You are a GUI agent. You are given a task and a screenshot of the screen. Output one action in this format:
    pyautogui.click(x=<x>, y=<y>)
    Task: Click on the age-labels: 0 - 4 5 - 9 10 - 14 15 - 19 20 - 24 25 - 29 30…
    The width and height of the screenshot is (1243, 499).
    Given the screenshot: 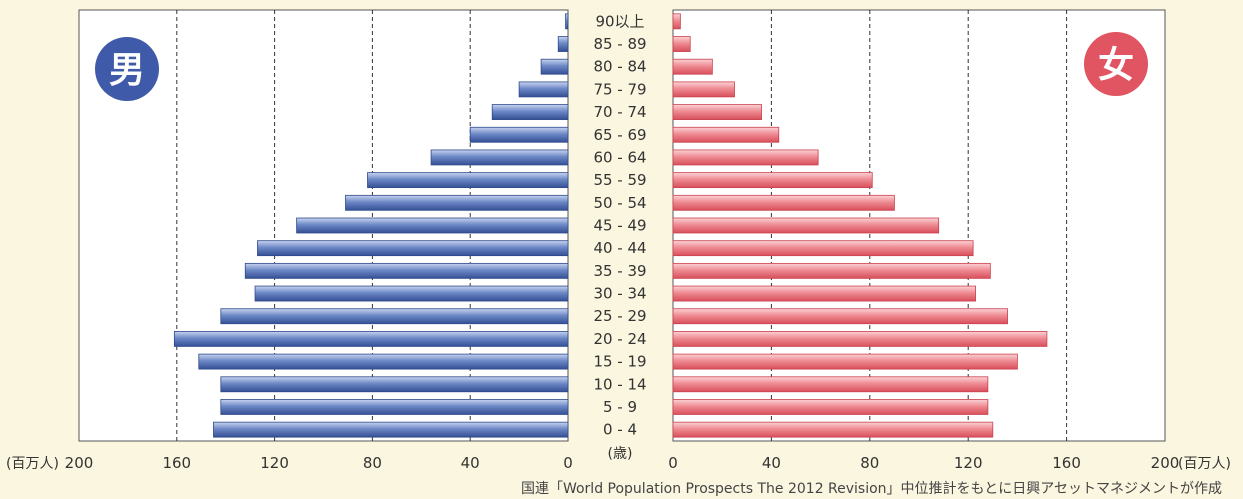 What is the action you would take?
    pyautogui.click(x=619, y=225)
    